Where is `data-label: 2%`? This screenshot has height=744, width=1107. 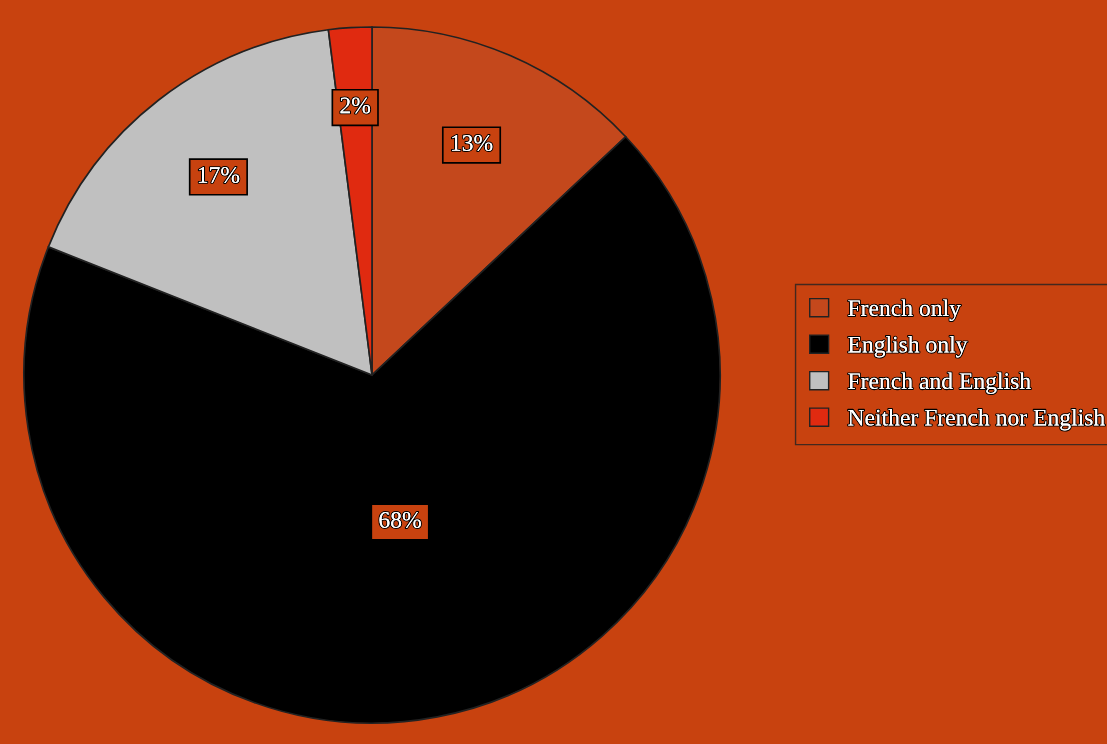 data-label: 2% is located at coordinates (355, 105).